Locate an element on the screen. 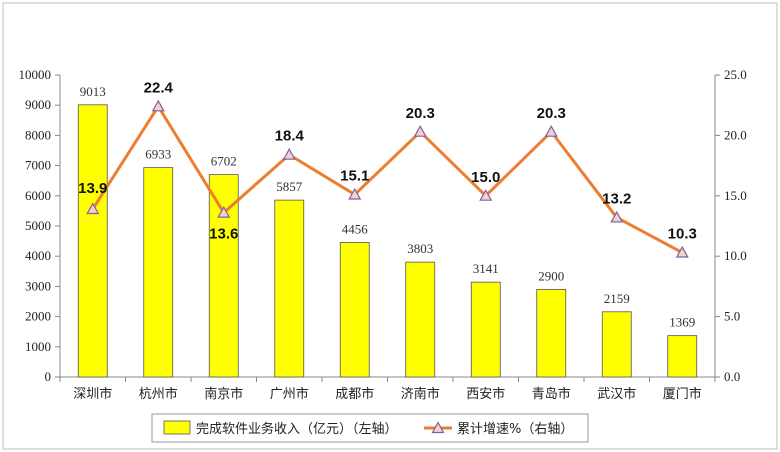 The width and height of the screenshot is (780, 452). line-data-label: 18.4 is located at coordinates (290, 136).